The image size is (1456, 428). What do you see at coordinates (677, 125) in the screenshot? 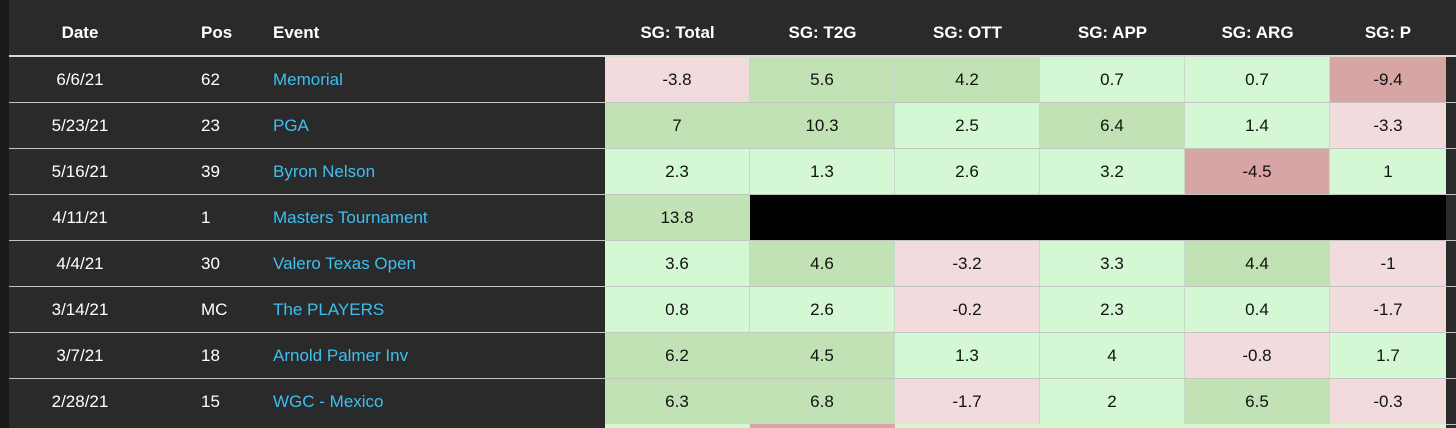
I see `cell-sg-total: 7` at bounding box center [677, 125].